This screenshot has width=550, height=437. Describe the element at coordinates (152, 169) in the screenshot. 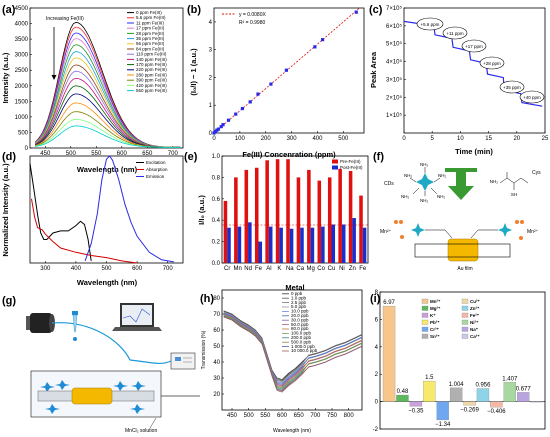

I see `panel-d-legend: Excitation Absorption Emission` at that location.